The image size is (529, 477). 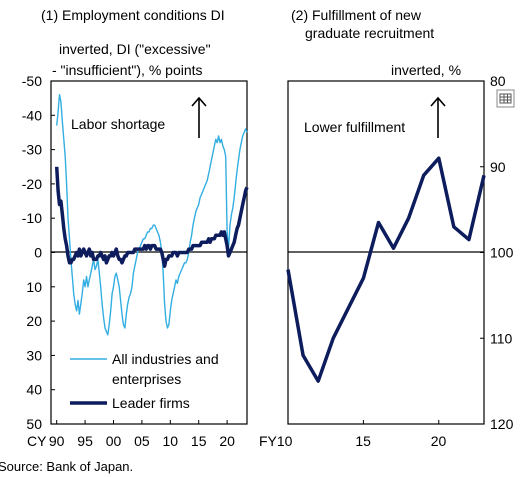 What do you see at coordinates (32, 81) in the screenshot?
I see `panel1-ytick-label: -50` at bounding box center [32, 81].